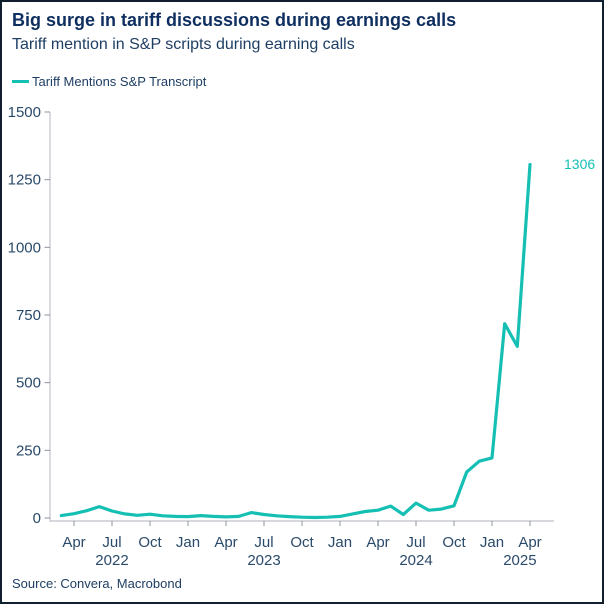 This screenshot has width=604, height=604. I want to click on y-axis-tick-label: 1000, so click(24, 247).